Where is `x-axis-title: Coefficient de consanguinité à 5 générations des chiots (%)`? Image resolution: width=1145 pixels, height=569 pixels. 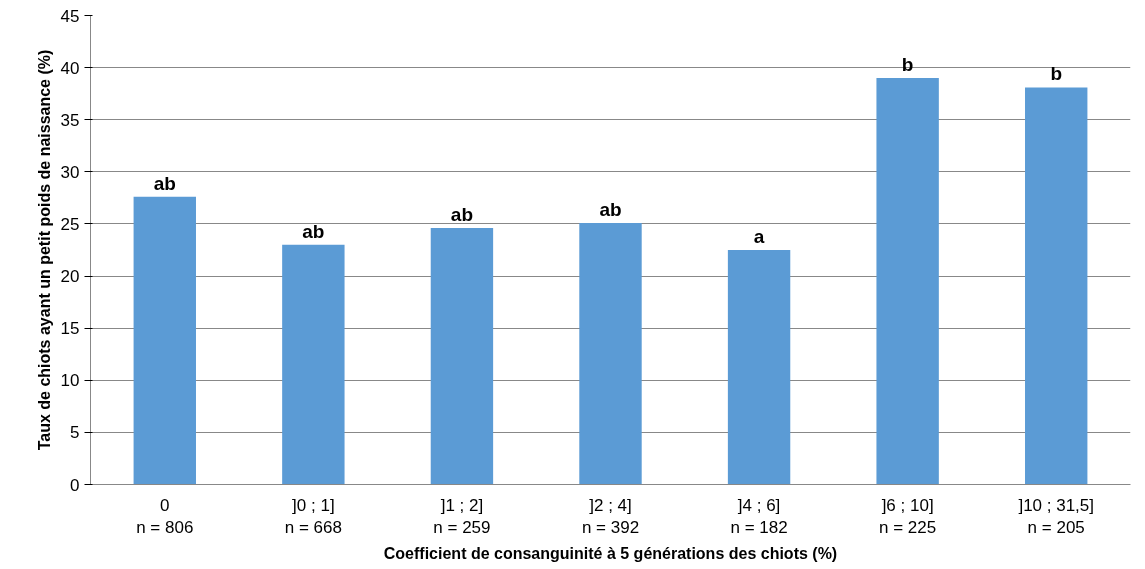 x-axis-title: Coefficient de consanguinité à 5 générations des chiots (%) is located at coordinates (610, 554).